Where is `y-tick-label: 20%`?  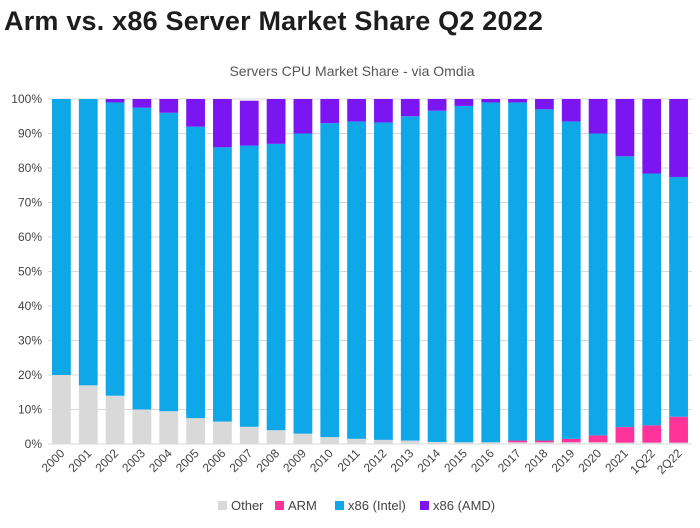 y-tick-label: 20% is located at coordinates (30, 375).